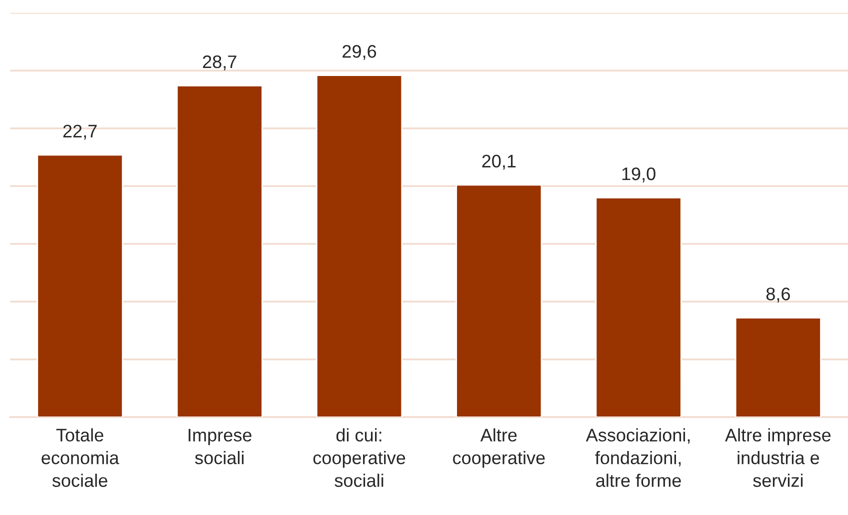  What do you see at coordinates (499, 162) in the screenshot?
I see `data-label: 20,1` at bounding box center [499, 162].